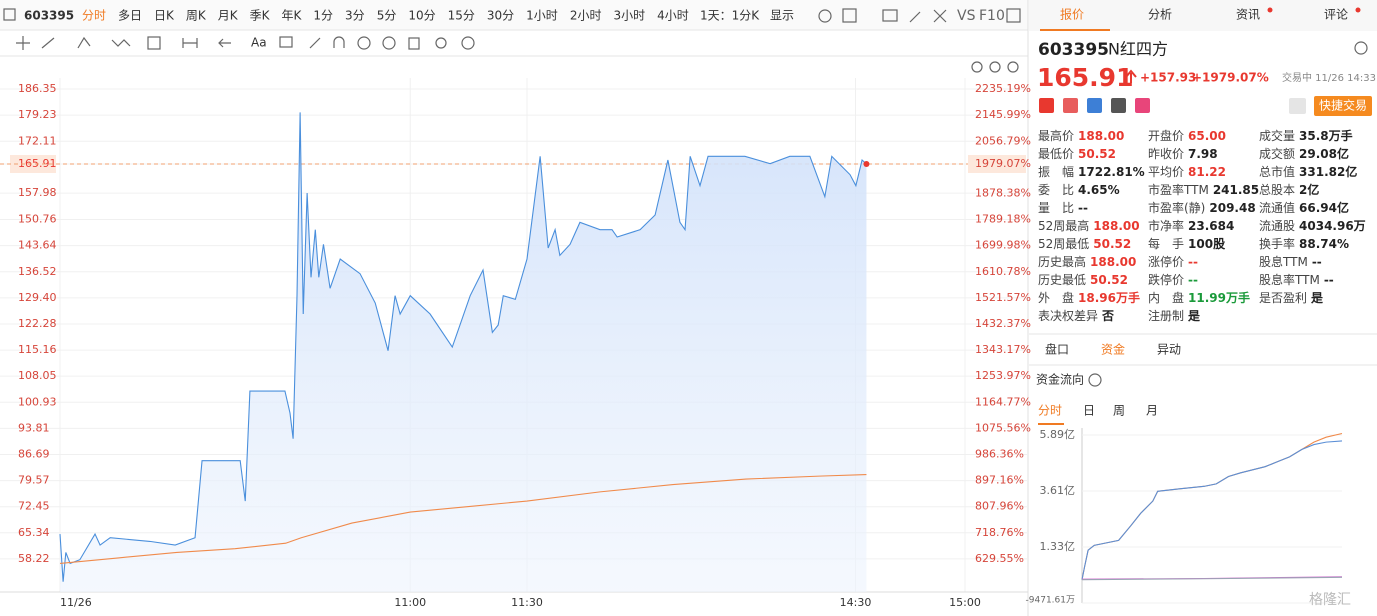  I want to click on field-label: 总股本, so click(1277, 190).